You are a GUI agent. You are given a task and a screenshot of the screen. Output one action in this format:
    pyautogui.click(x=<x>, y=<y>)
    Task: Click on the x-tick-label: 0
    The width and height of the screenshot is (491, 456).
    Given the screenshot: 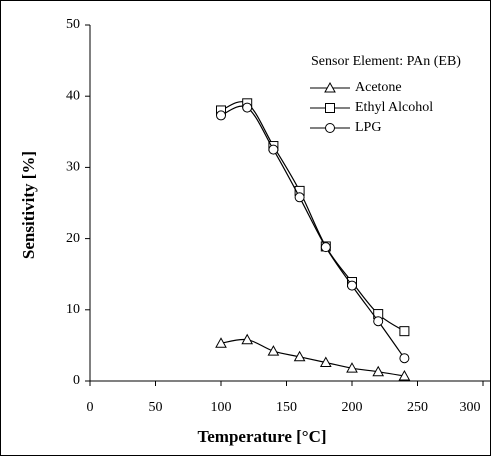 What is the action you would take?
    pyautogui.click(x=90, y=407)
    